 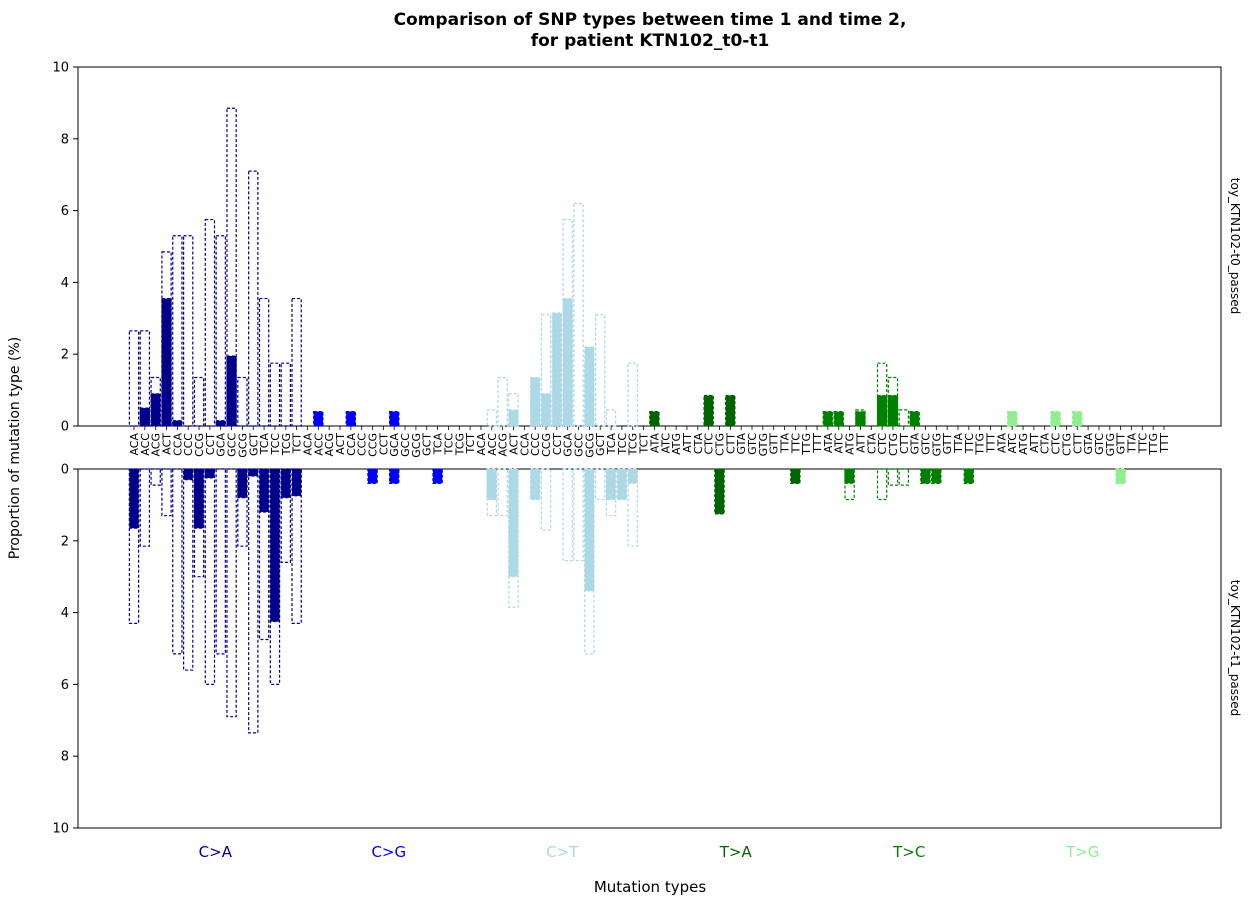 I want to click on context-label: ACG, so click(x=156, y=445).